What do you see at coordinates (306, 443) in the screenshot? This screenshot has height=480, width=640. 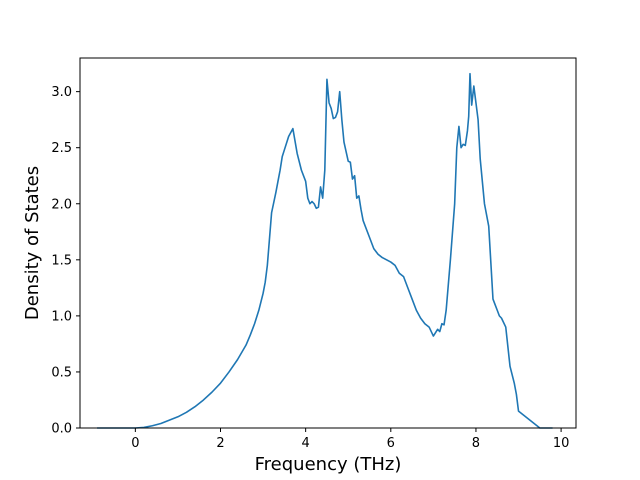 I see `x-tick-label: 4` at bounding box center [306, 443].